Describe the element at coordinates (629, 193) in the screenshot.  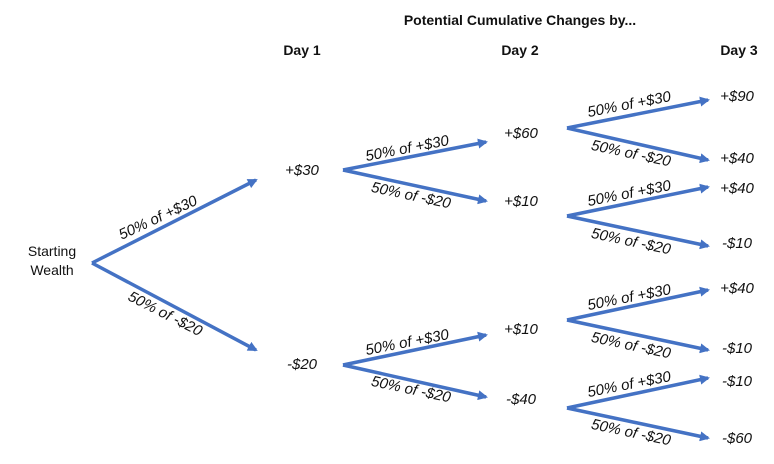
I see `edge-label-d2b-up: 50% of +$30` at that location.